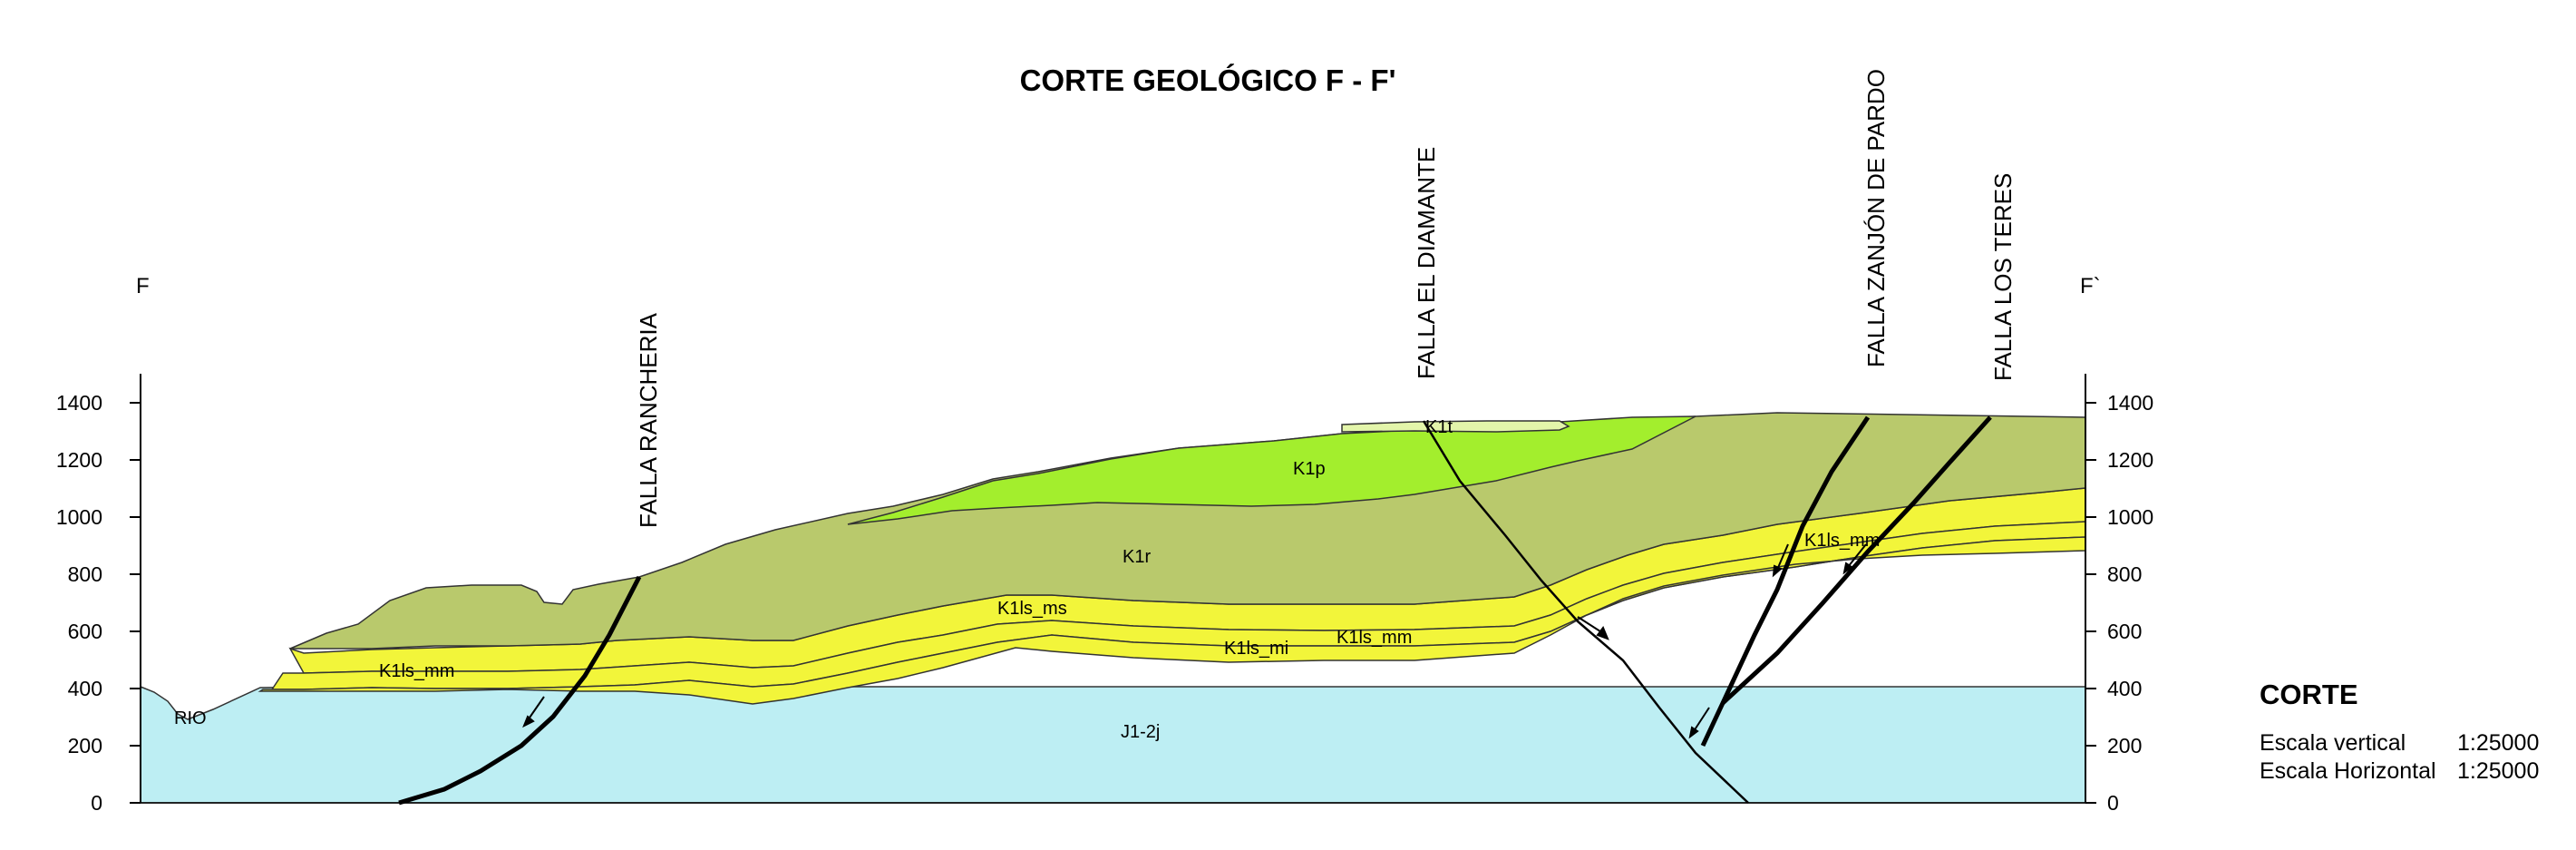 The width and height of the screenshot is (2576, 850). Describe the element at coordinates (520, 690) in the screenshot. I see `fault-rancheria-line` at that location.